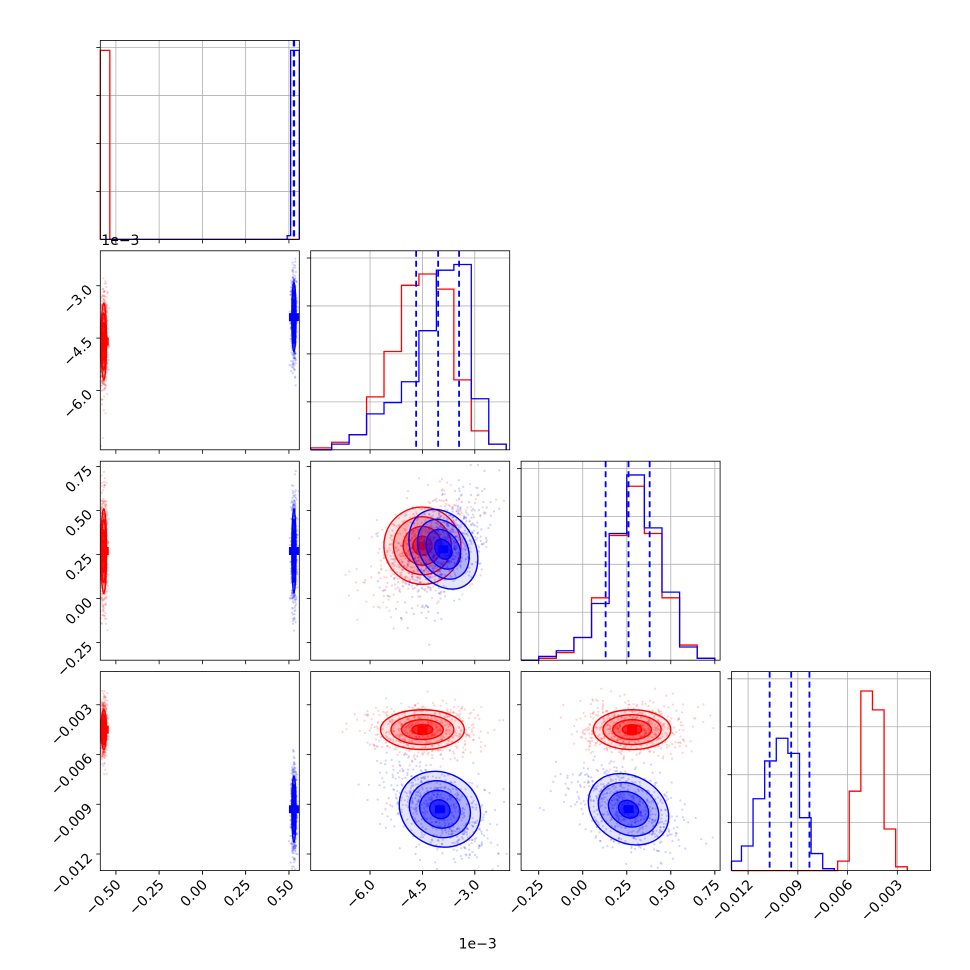 This screenshot has height=970, width=970. What do you see at coordinates (104, 729) in the screenshot?
I see `density-peak-red` at bounding box center [104, 729].